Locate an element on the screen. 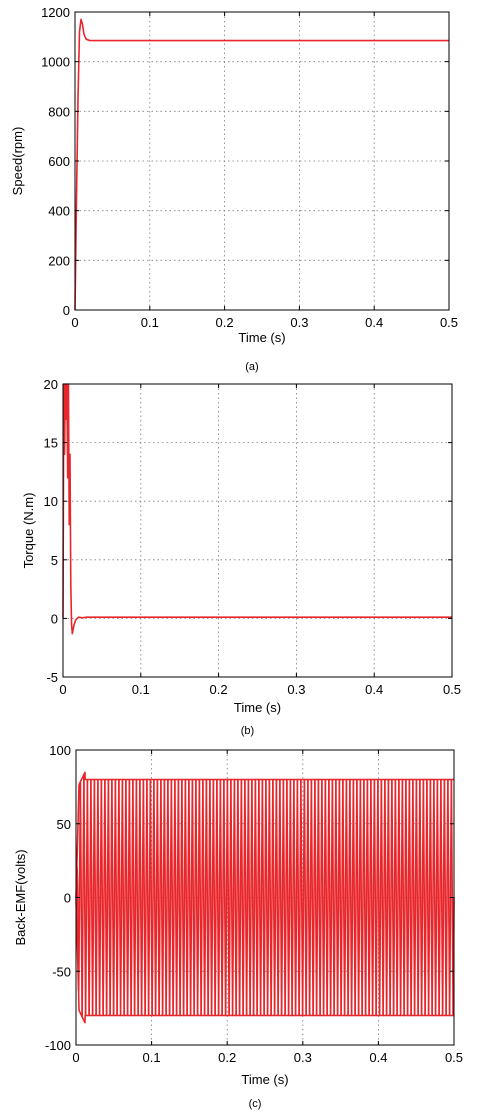 This screenshot has height=1114, width=479. y-tick-label: 10 is located at coordinates (51, 501).